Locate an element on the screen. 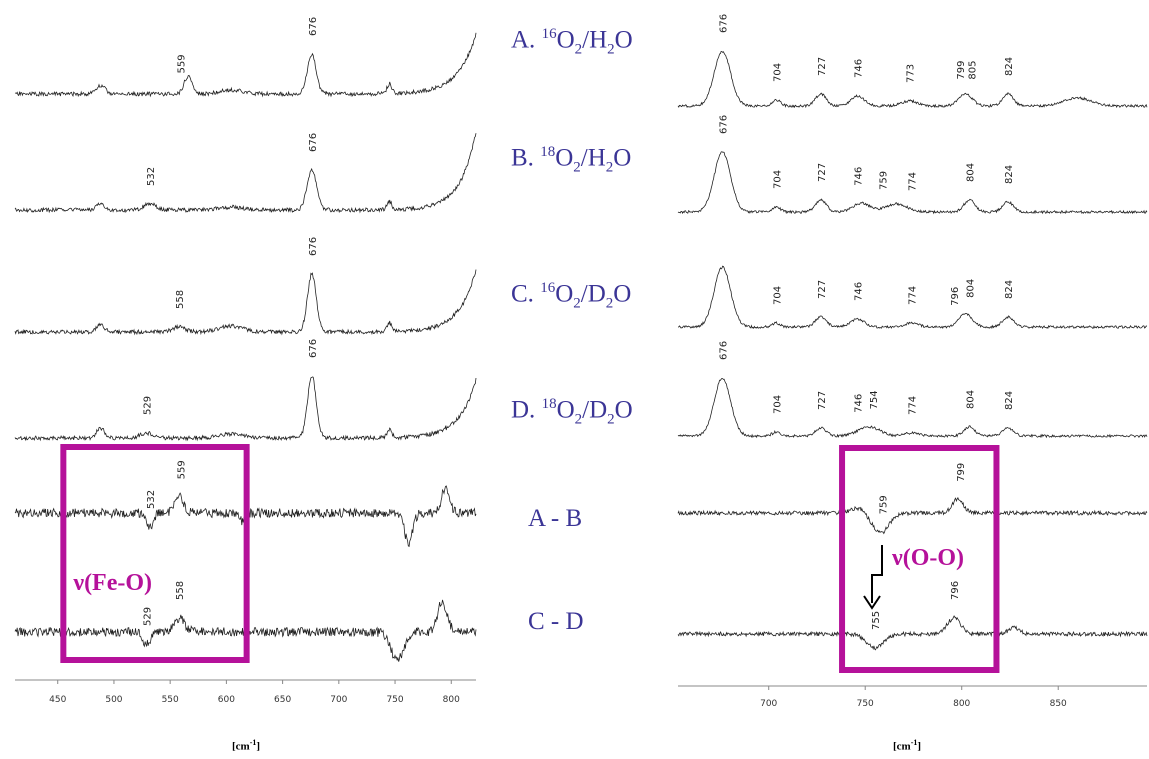 Image resolution: width=1149 pixels, height=759 pixels. x-tick-label-450: 450 is located at coordinates (57, 700).